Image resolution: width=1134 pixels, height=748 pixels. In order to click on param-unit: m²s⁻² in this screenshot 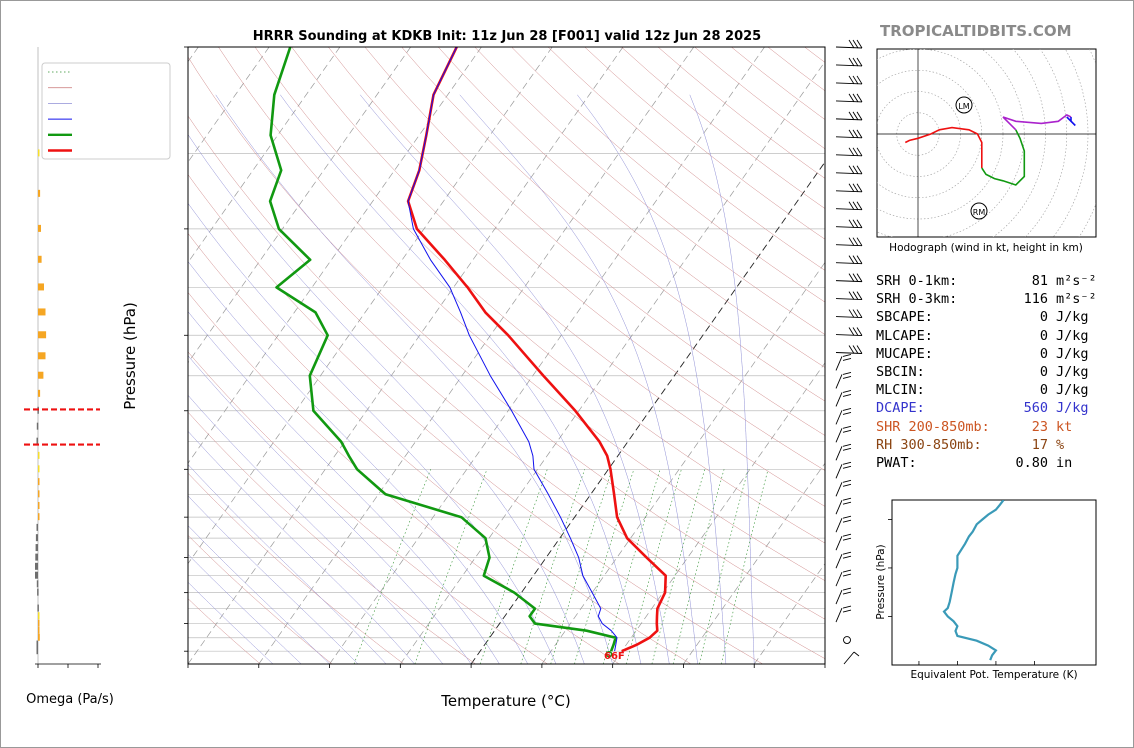, I will do `click(1076, 281)`.